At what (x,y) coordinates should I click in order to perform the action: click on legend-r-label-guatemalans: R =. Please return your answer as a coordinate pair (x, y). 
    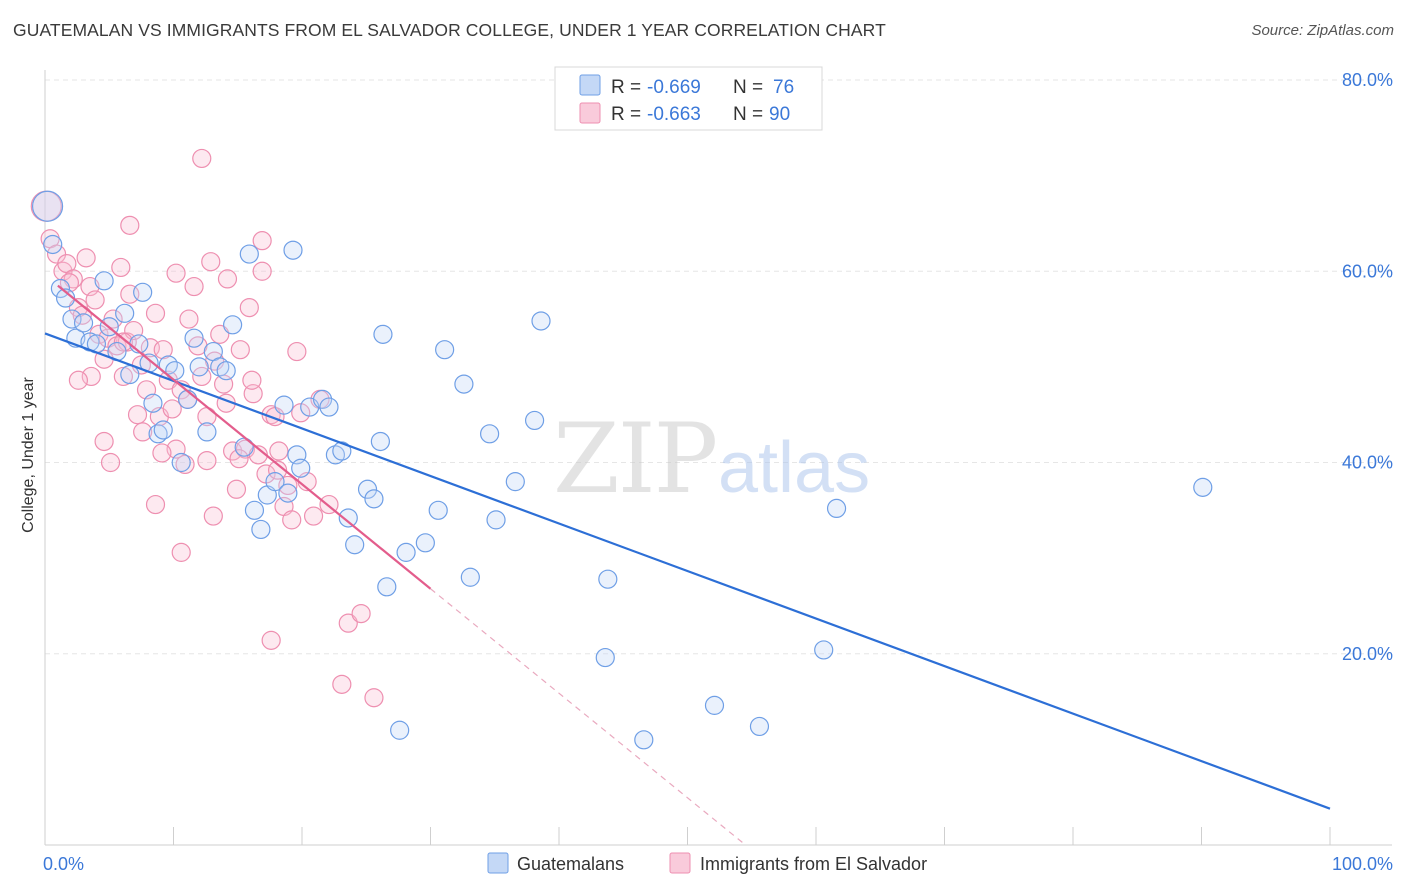
    Looking at the image, I should click on (626, 87).